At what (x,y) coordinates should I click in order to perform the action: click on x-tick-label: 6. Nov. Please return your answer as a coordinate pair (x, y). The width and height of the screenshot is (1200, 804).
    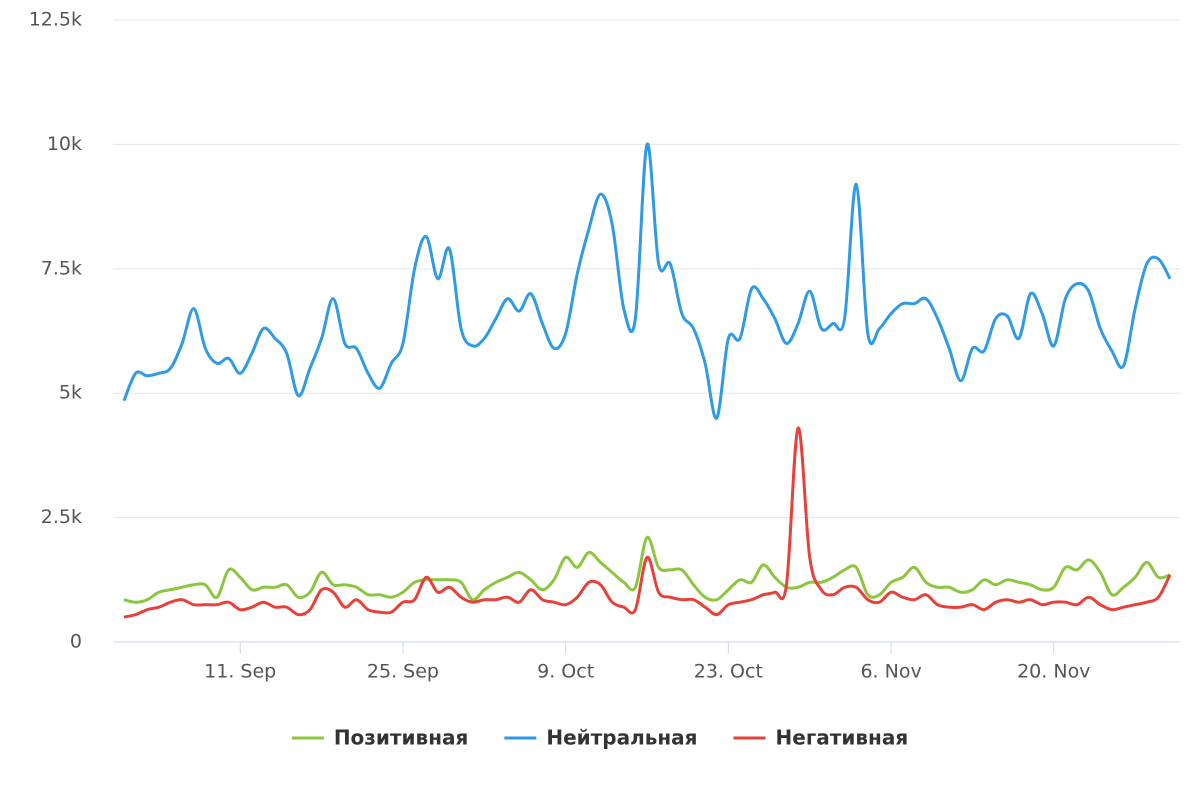
    Looking at the image, I should click on (890, 672).